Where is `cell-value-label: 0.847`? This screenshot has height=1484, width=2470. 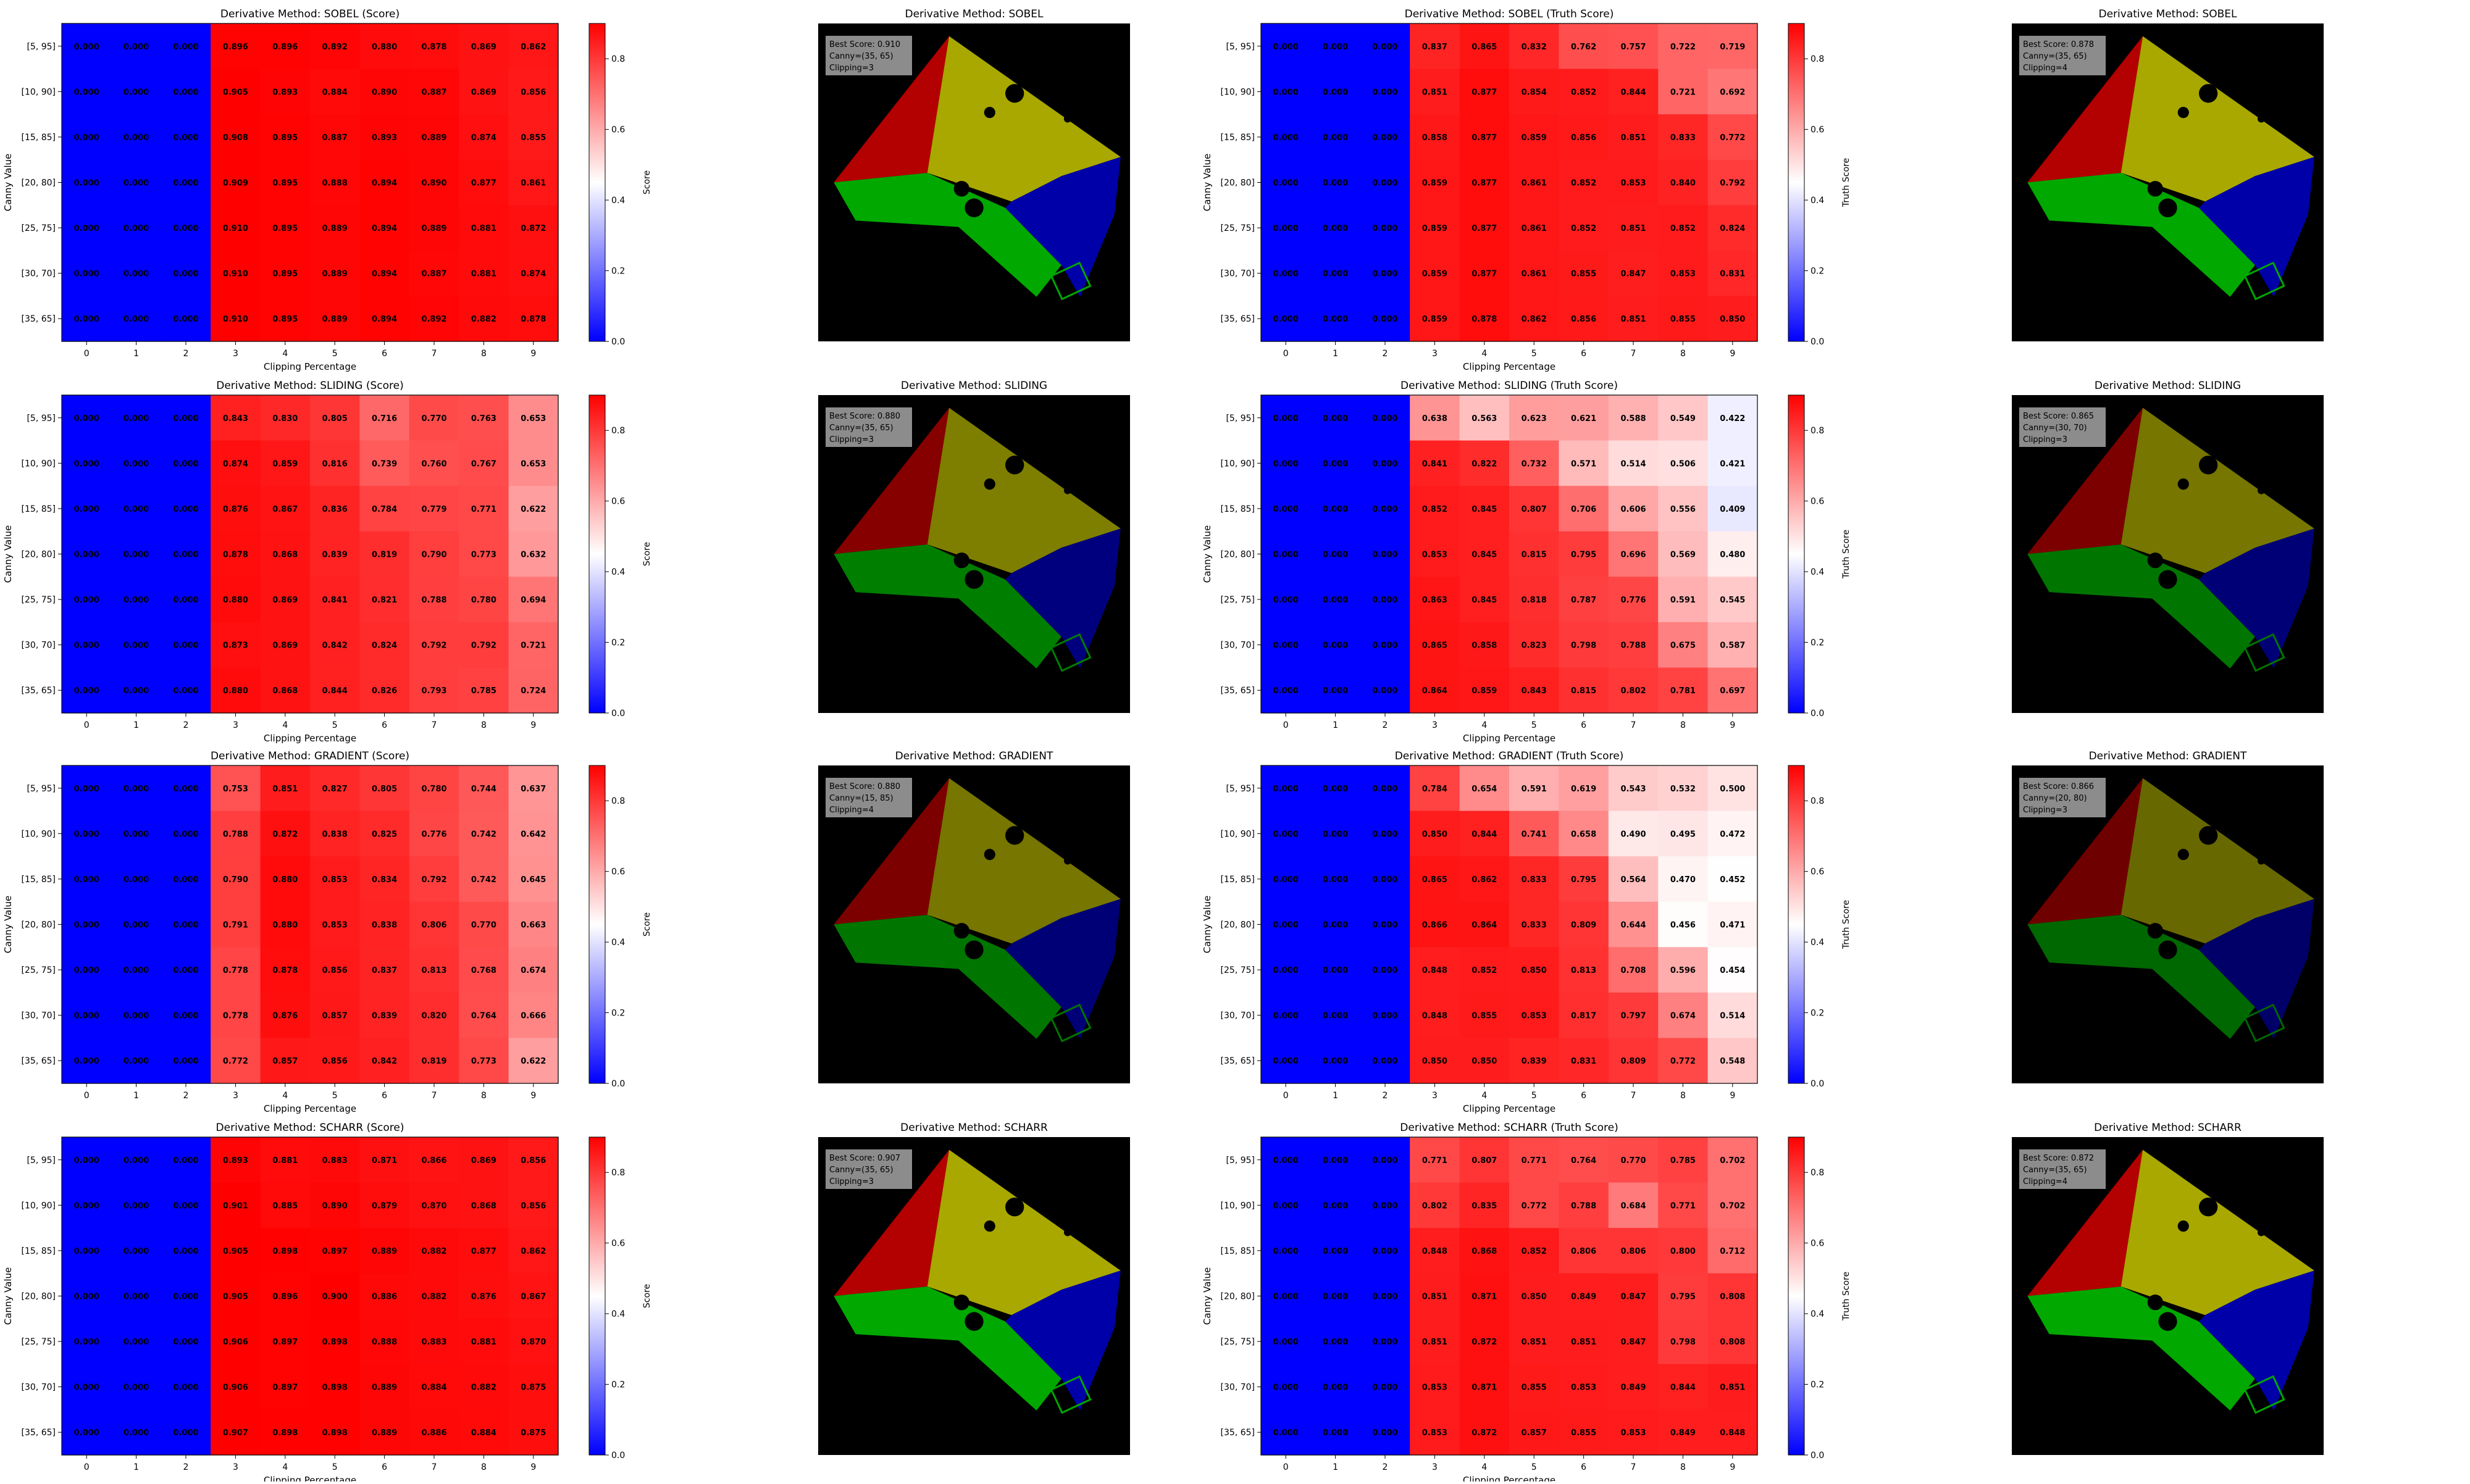 cell-value-label: 0.847 is located at coordinates (1633, 274).